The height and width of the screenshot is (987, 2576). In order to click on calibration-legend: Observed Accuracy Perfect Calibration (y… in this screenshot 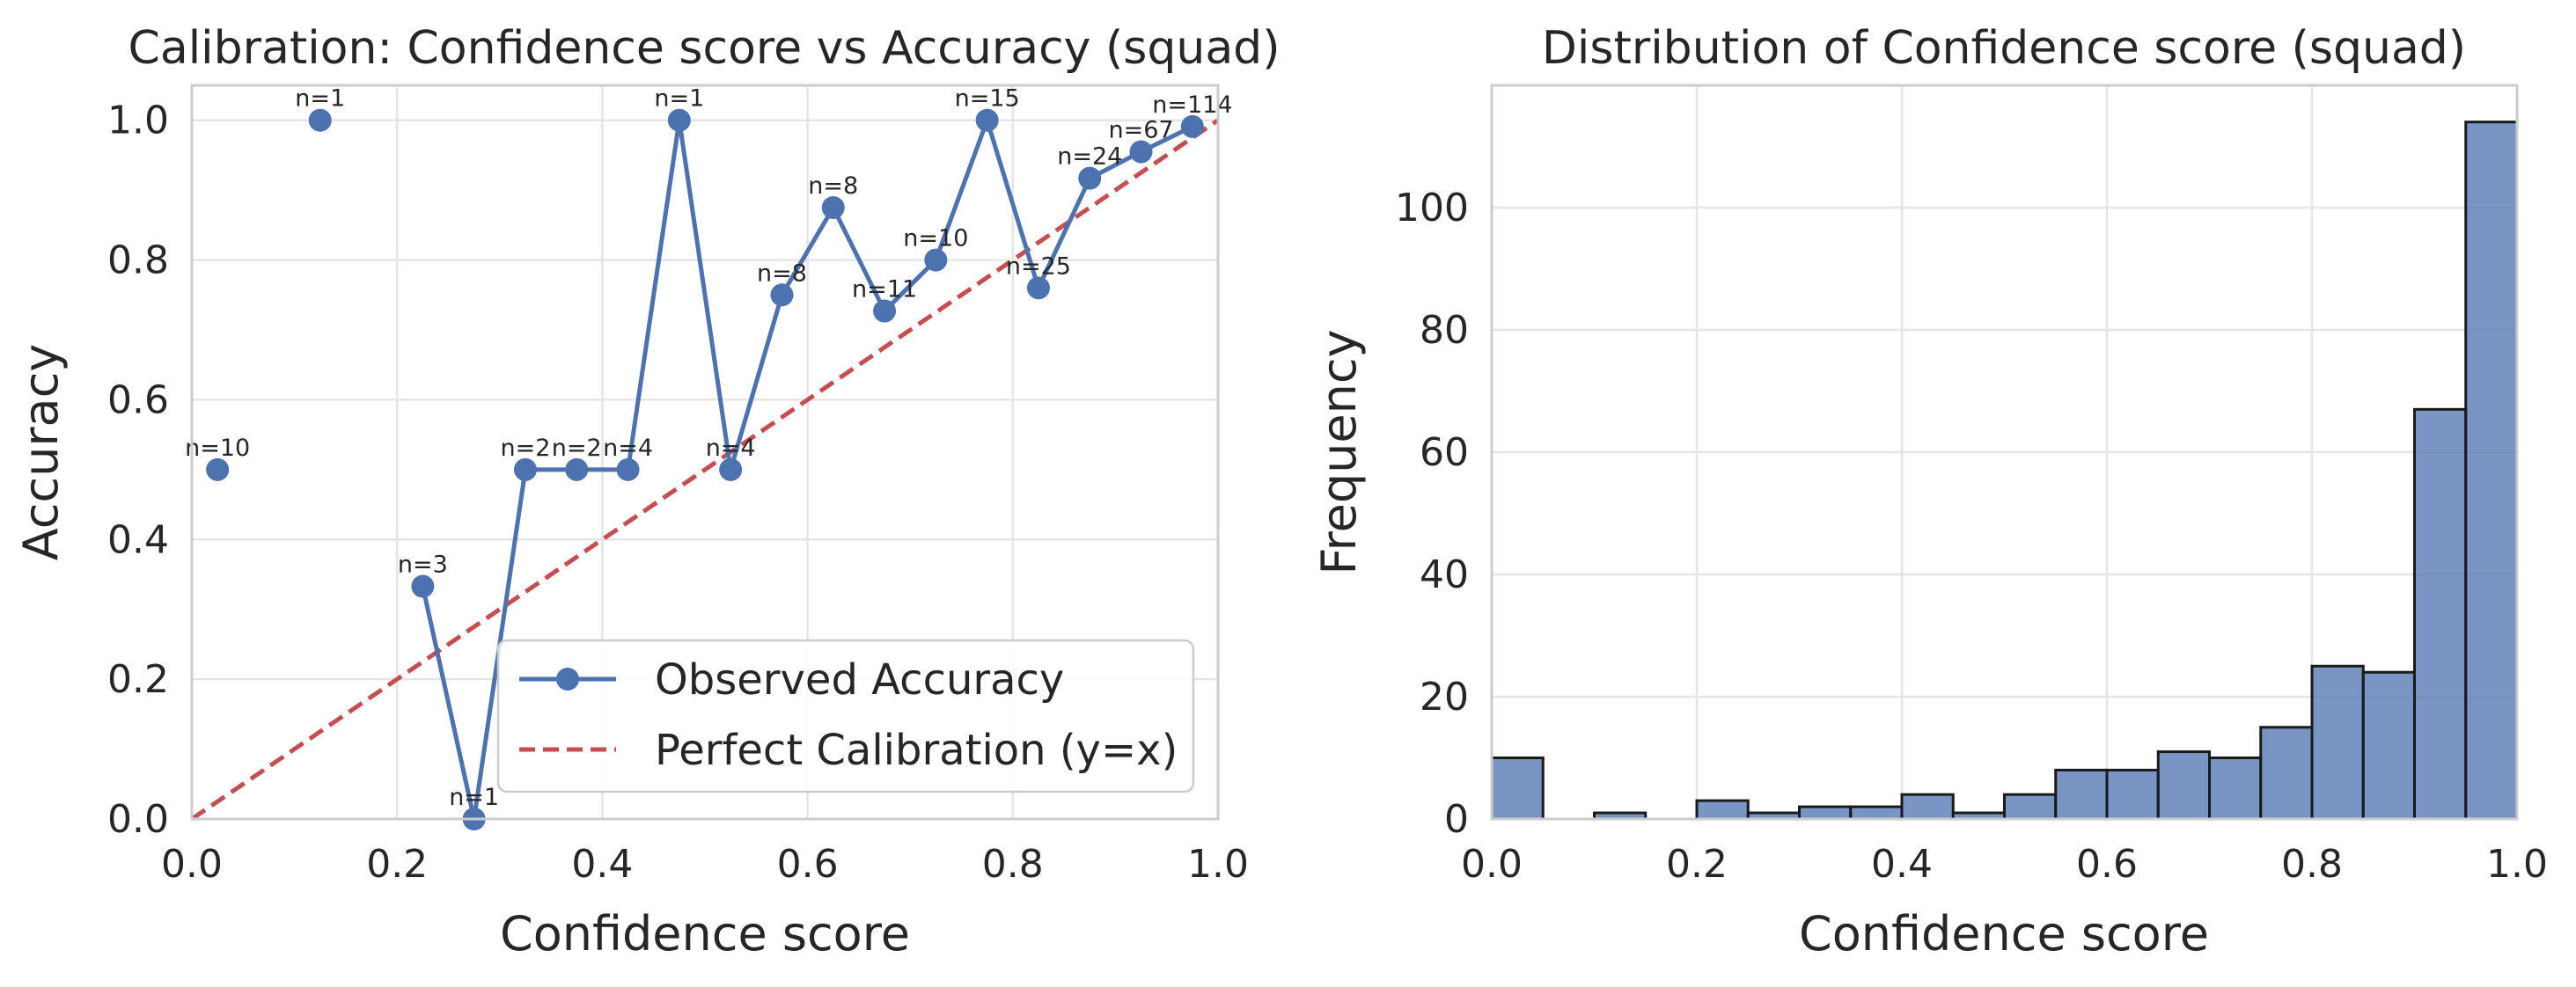, I will do `click(845, 716)`.